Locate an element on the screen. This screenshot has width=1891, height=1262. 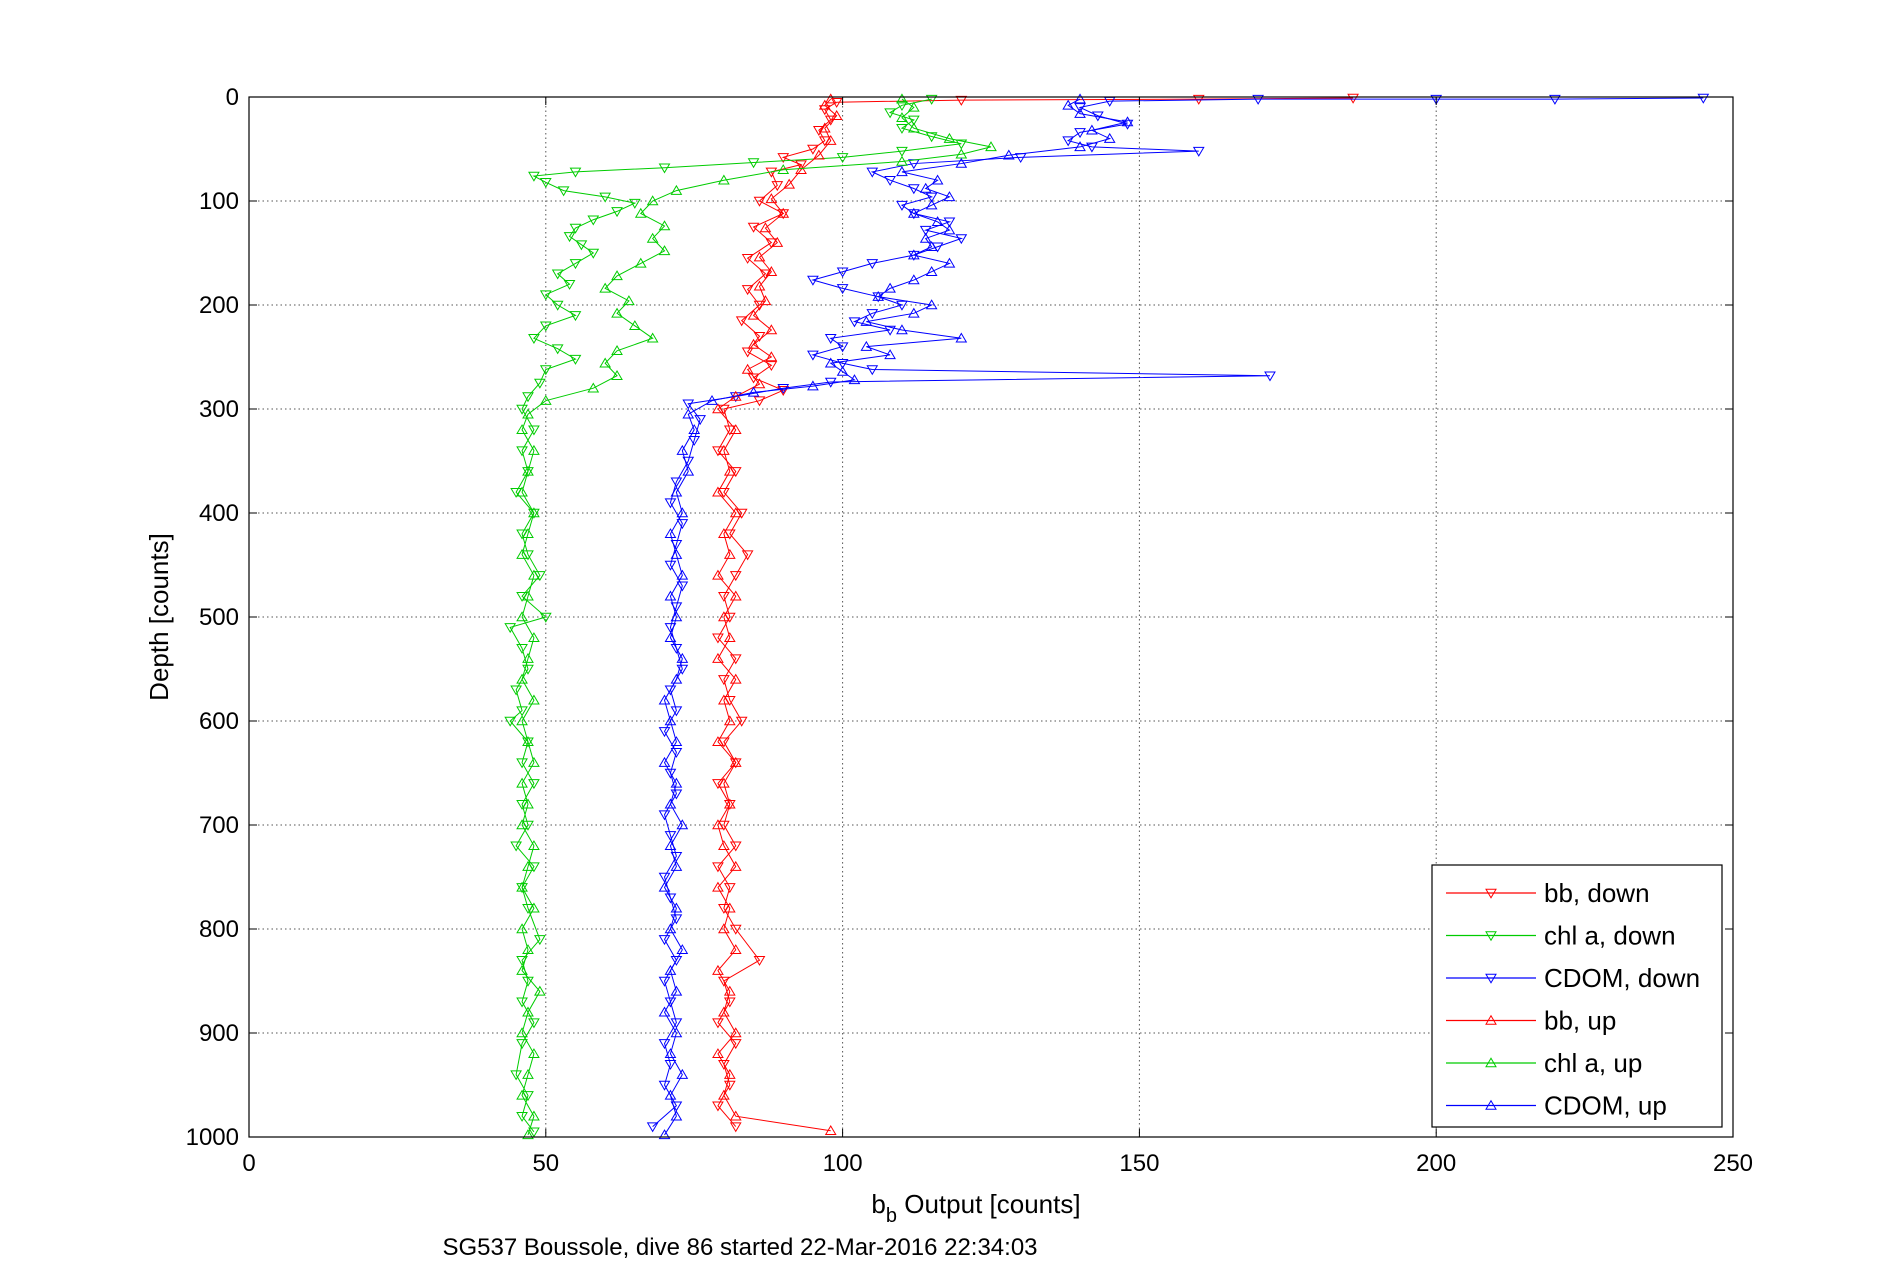
y-tick-label-7: 700 is located at coordinates (219, 825).